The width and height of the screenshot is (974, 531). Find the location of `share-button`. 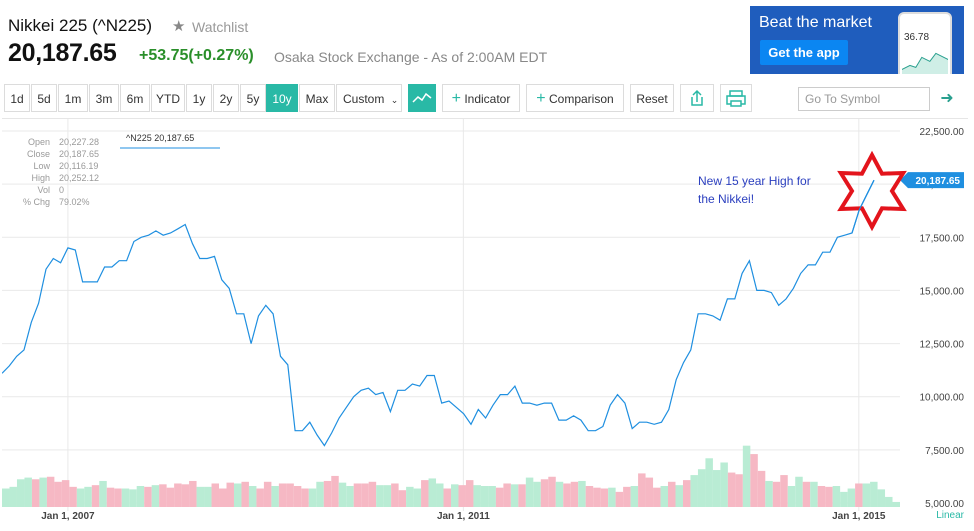

share-button is located at coordinates (697, 98).